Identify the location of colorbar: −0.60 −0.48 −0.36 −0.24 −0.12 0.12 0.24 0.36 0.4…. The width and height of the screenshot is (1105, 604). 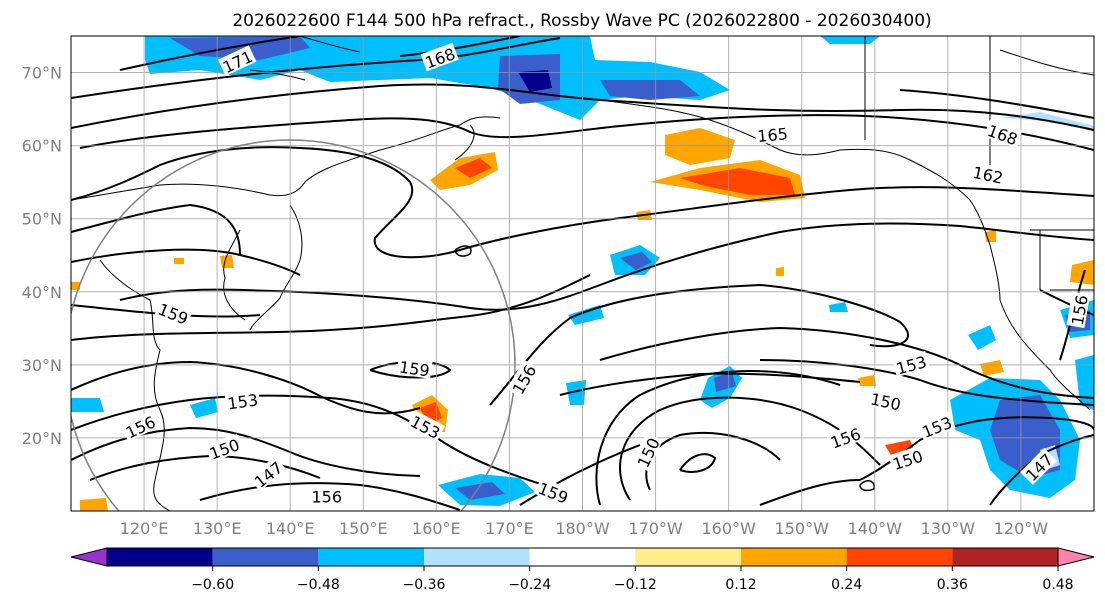
(582, 570).